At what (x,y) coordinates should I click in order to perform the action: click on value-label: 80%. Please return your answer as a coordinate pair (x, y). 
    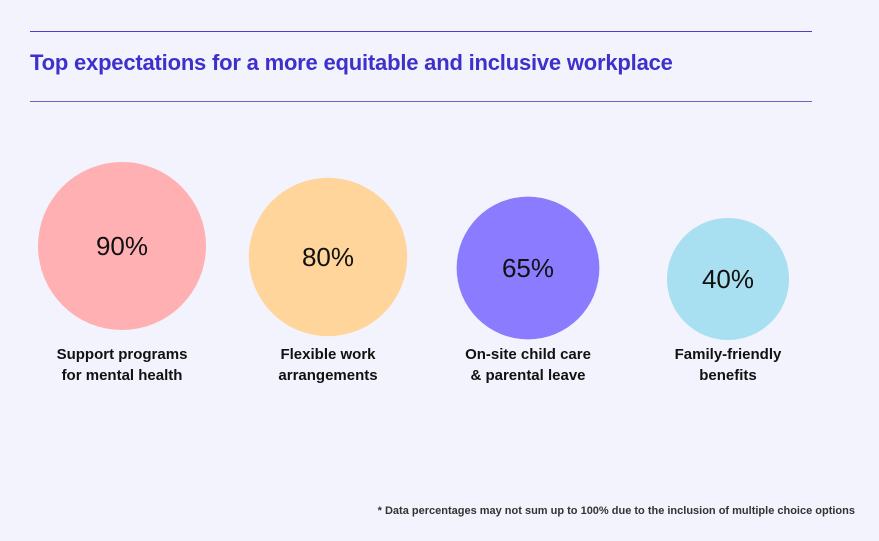
    Looking at the image, I should click on (328, 257).